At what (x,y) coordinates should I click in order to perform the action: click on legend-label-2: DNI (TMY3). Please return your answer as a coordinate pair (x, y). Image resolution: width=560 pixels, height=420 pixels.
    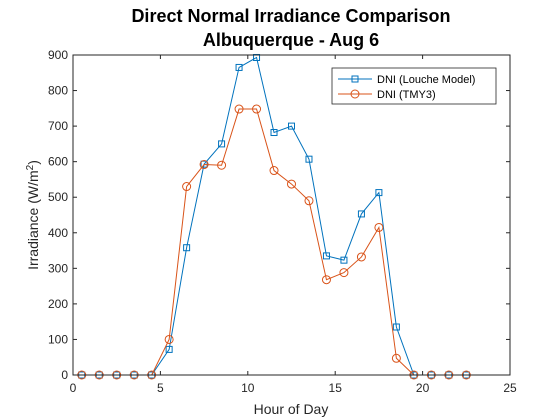
    Looking at the image, I should click on (406, 95).